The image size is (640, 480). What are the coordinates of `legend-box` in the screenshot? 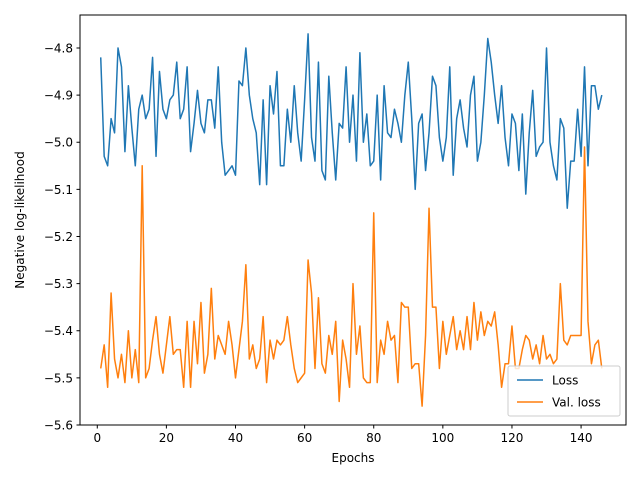 It's located at (564, 391).